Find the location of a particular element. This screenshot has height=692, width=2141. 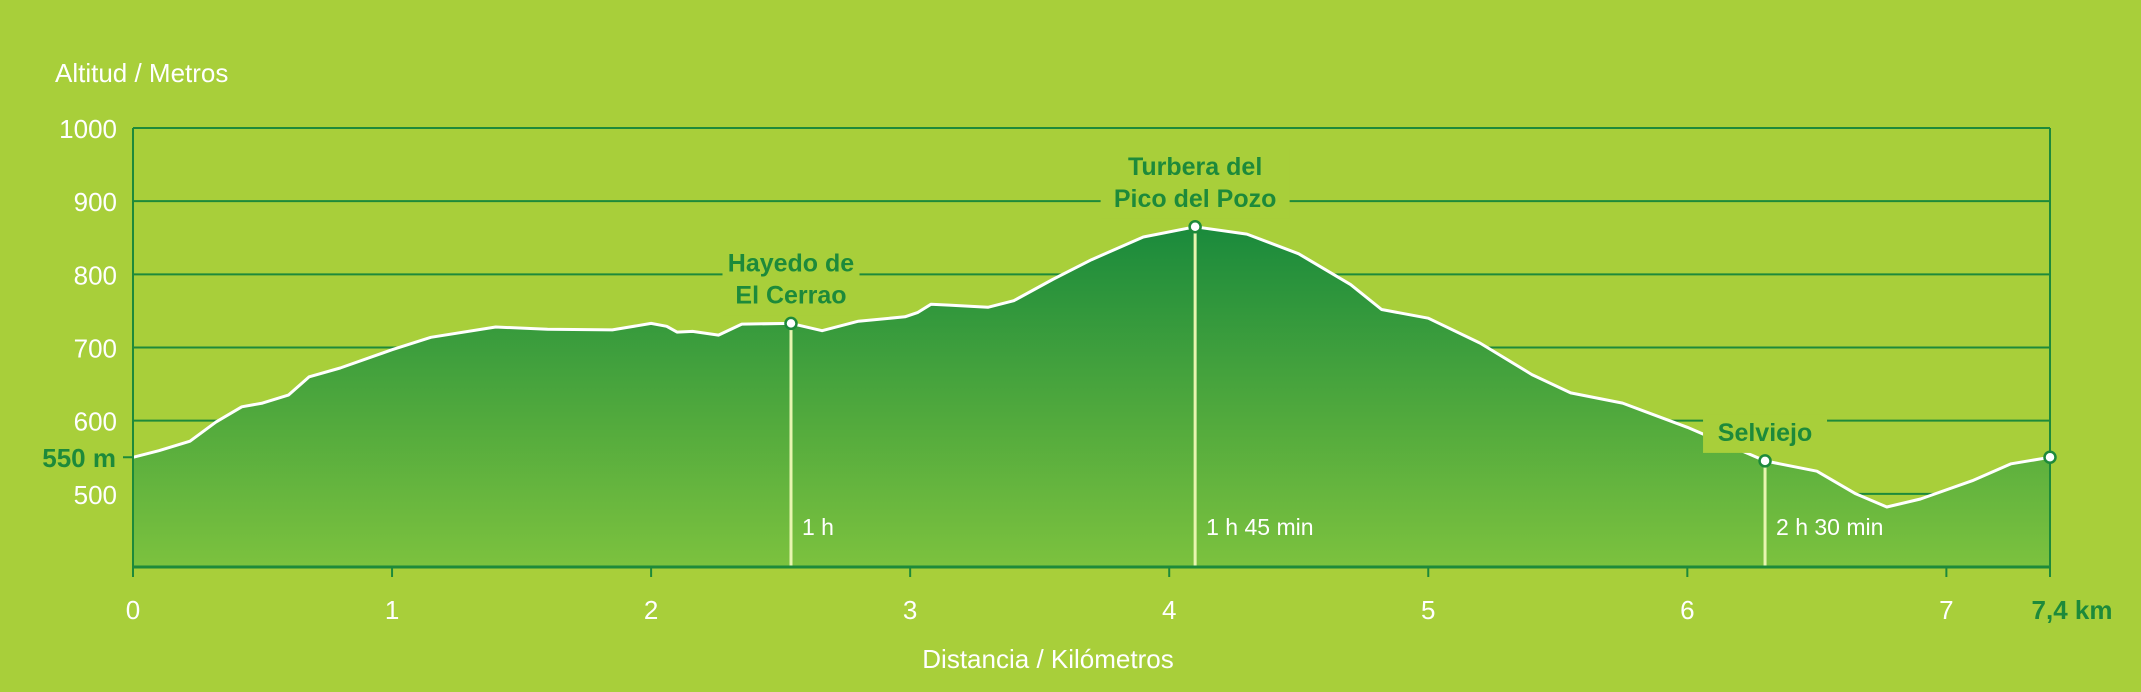

x-tick-label: 2 is located at coordinates (651, 610).